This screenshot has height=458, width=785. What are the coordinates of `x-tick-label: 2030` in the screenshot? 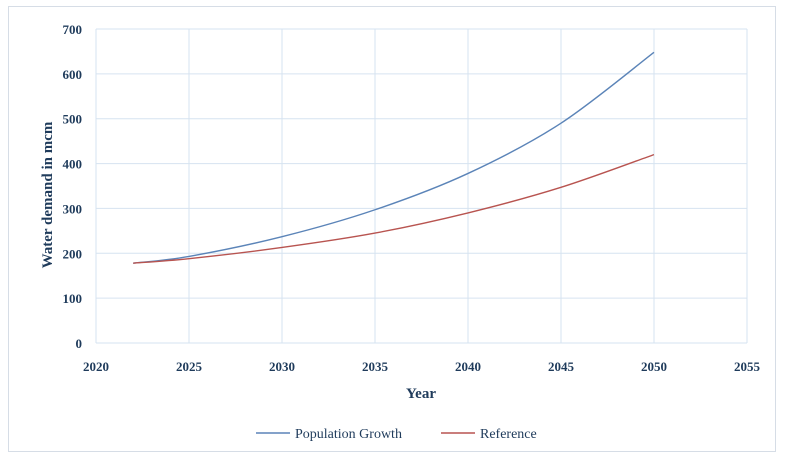 It's located at (282, 366).